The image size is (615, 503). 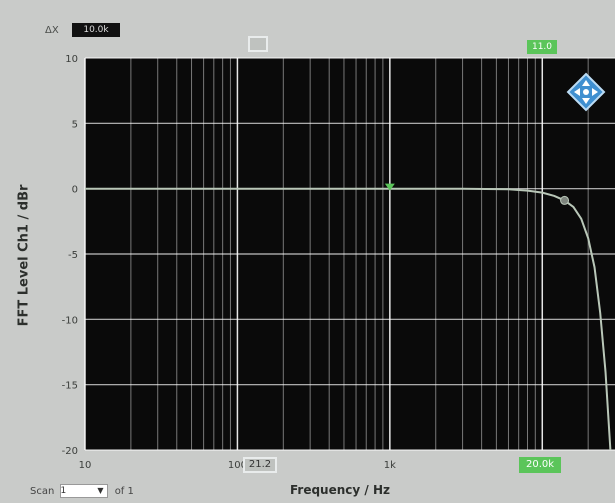 What do you see at coordinates (96, 30) in the screenshot?
I see `delta-x-value: 10.0k` at bounding box center [96, 30].